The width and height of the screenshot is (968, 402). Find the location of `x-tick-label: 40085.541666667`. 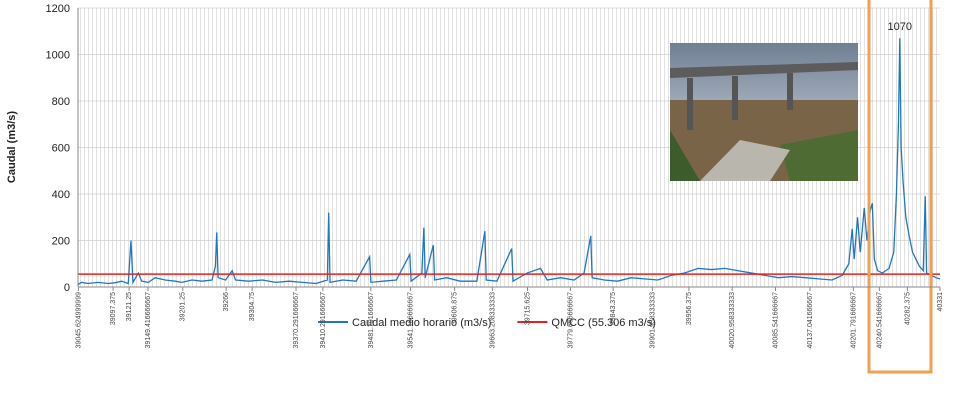

x-tick-label: 40085.541666667 is located at coordinates (775, 320).